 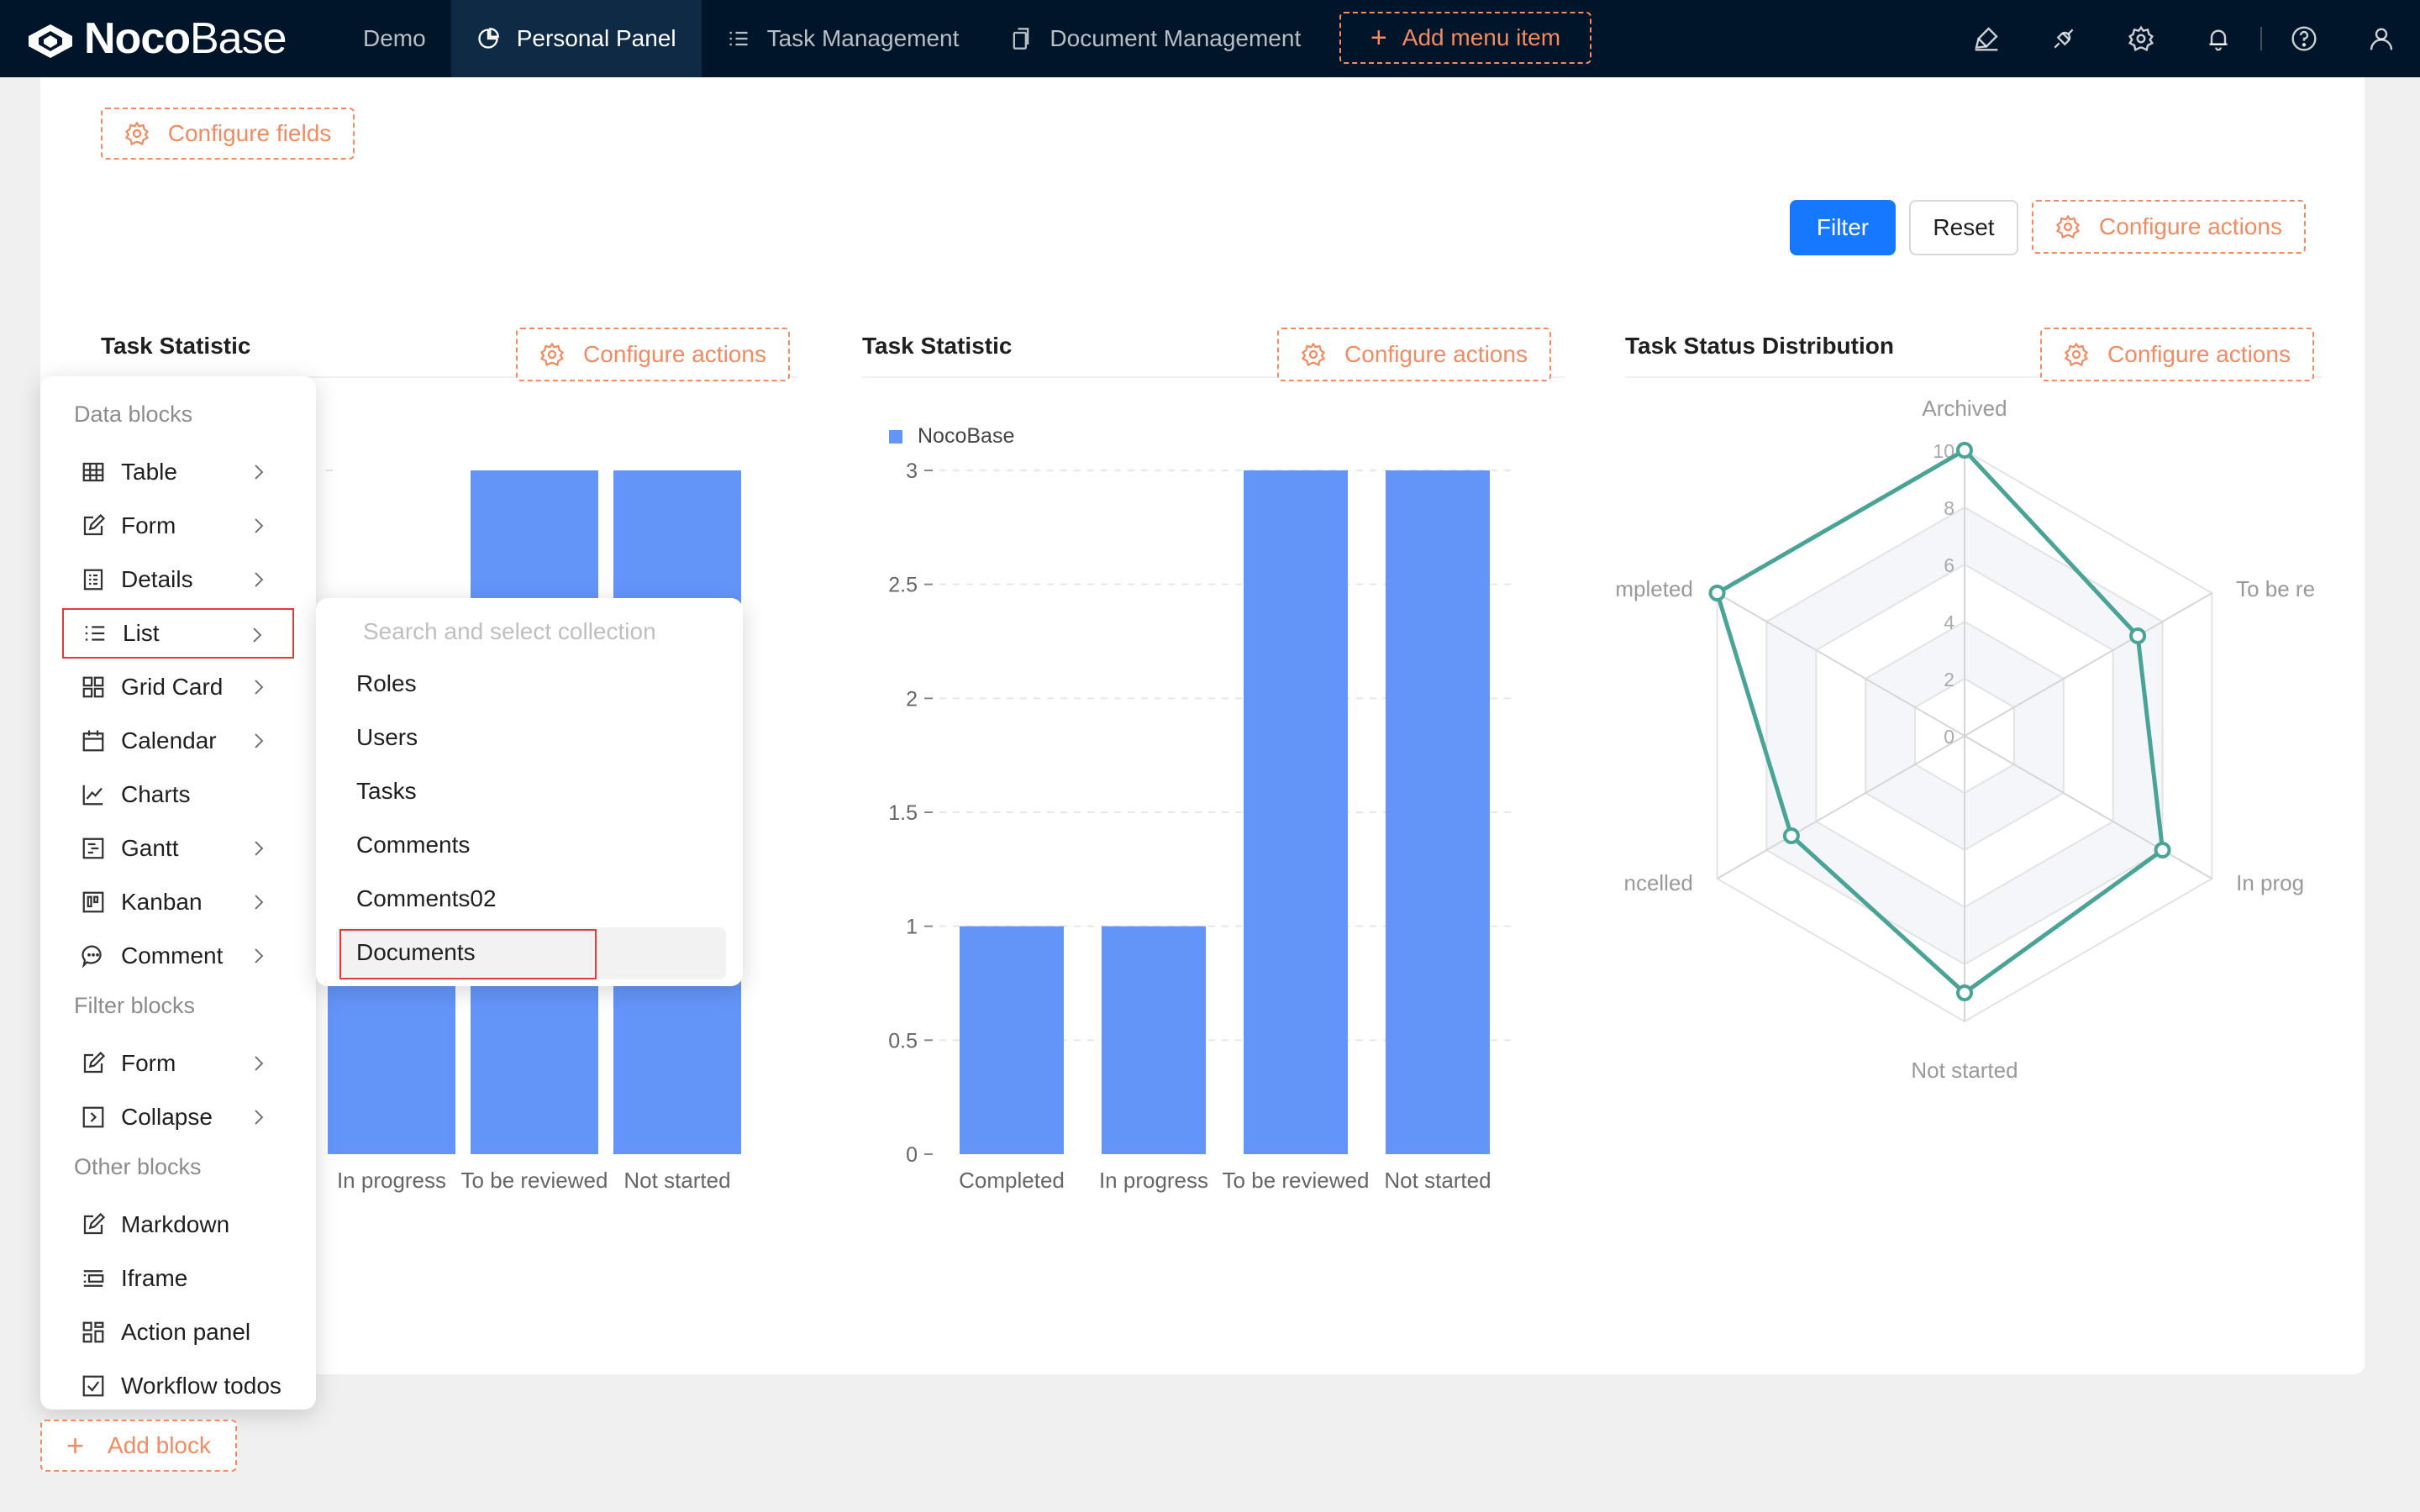 I want to click on nav-item-task-management: Task Management, so click(x=843, y=38).